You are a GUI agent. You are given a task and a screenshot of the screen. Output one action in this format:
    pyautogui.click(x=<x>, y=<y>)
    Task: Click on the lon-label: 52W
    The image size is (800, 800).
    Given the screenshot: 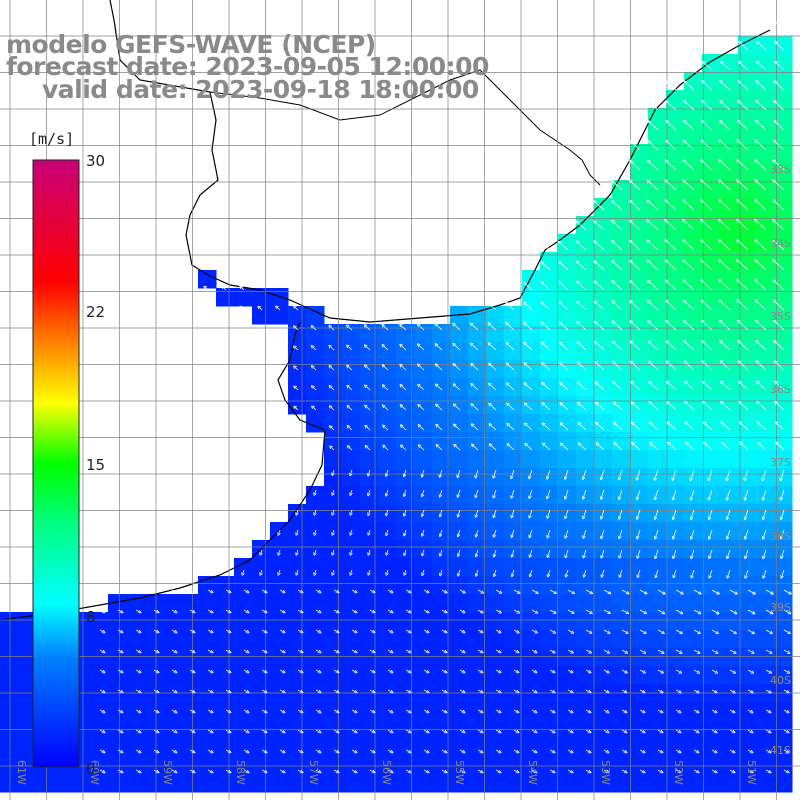 What is the action you would take?
    pyautogui.click(x=678, y=772)
    